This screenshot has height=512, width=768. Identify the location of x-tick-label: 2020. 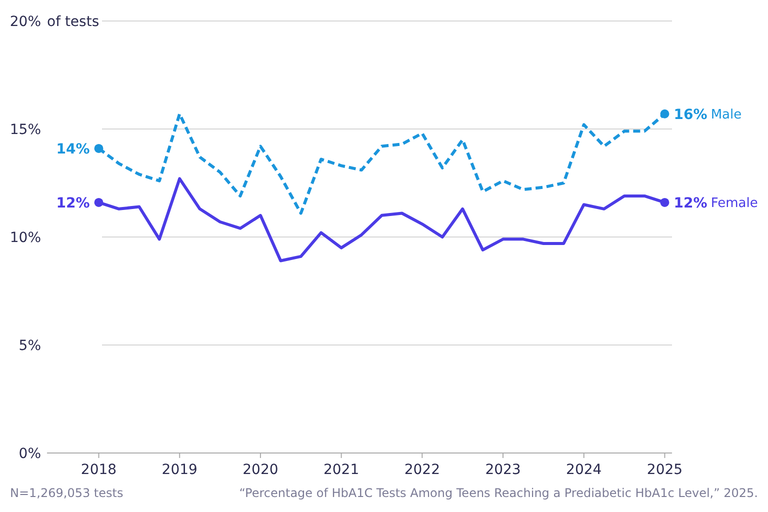
(260, 470).